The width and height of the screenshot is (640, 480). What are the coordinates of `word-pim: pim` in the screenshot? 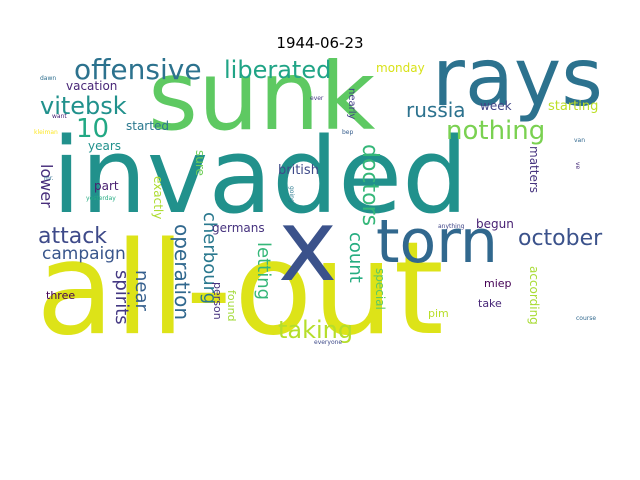 It's located at (438, 313).